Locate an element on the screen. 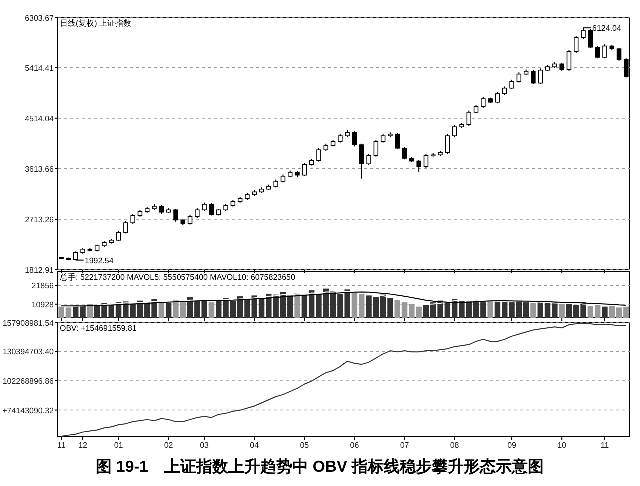  y-tick-label: 102268896.86 is located at coordinates (28, 381).